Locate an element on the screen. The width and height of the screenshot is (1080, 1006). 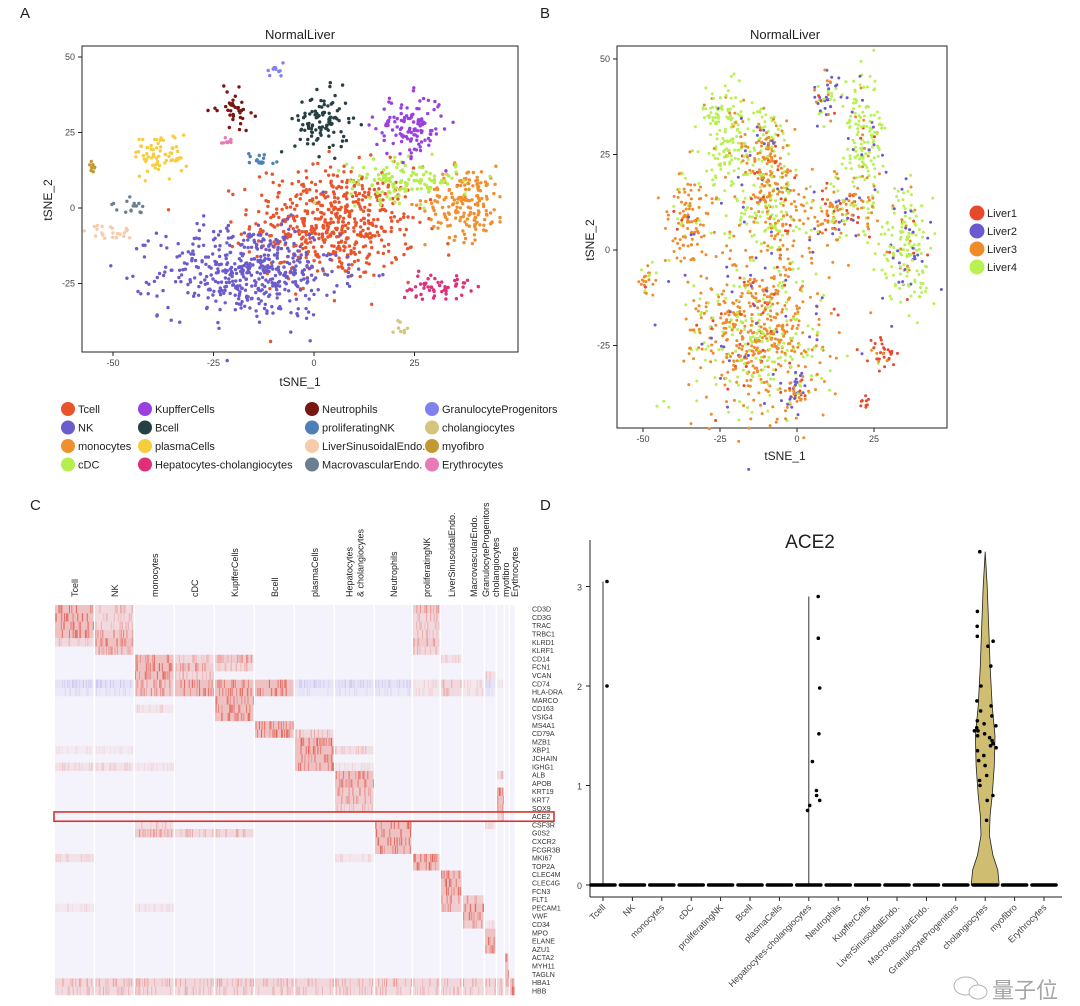
point-kupffercells is located at coordinates (415, 135).